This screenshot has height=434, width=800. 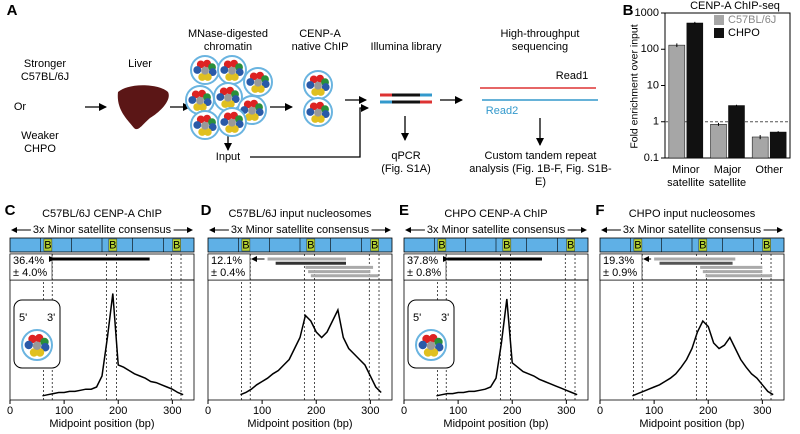 I want to click on step-label: Illumina library, so click(x=406, y=47).